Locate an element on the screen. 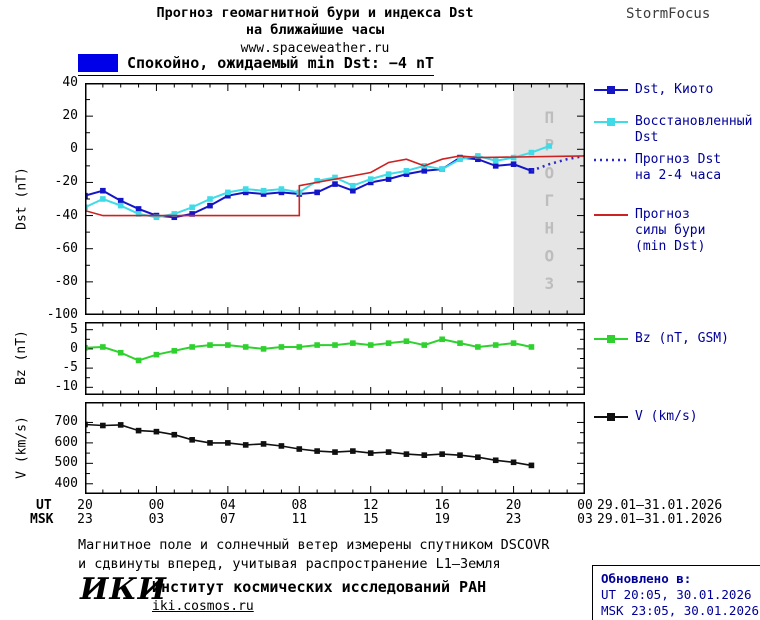 The image size is (760, 620). ut-tick-label: 08 is located at coordinates (299, 505).